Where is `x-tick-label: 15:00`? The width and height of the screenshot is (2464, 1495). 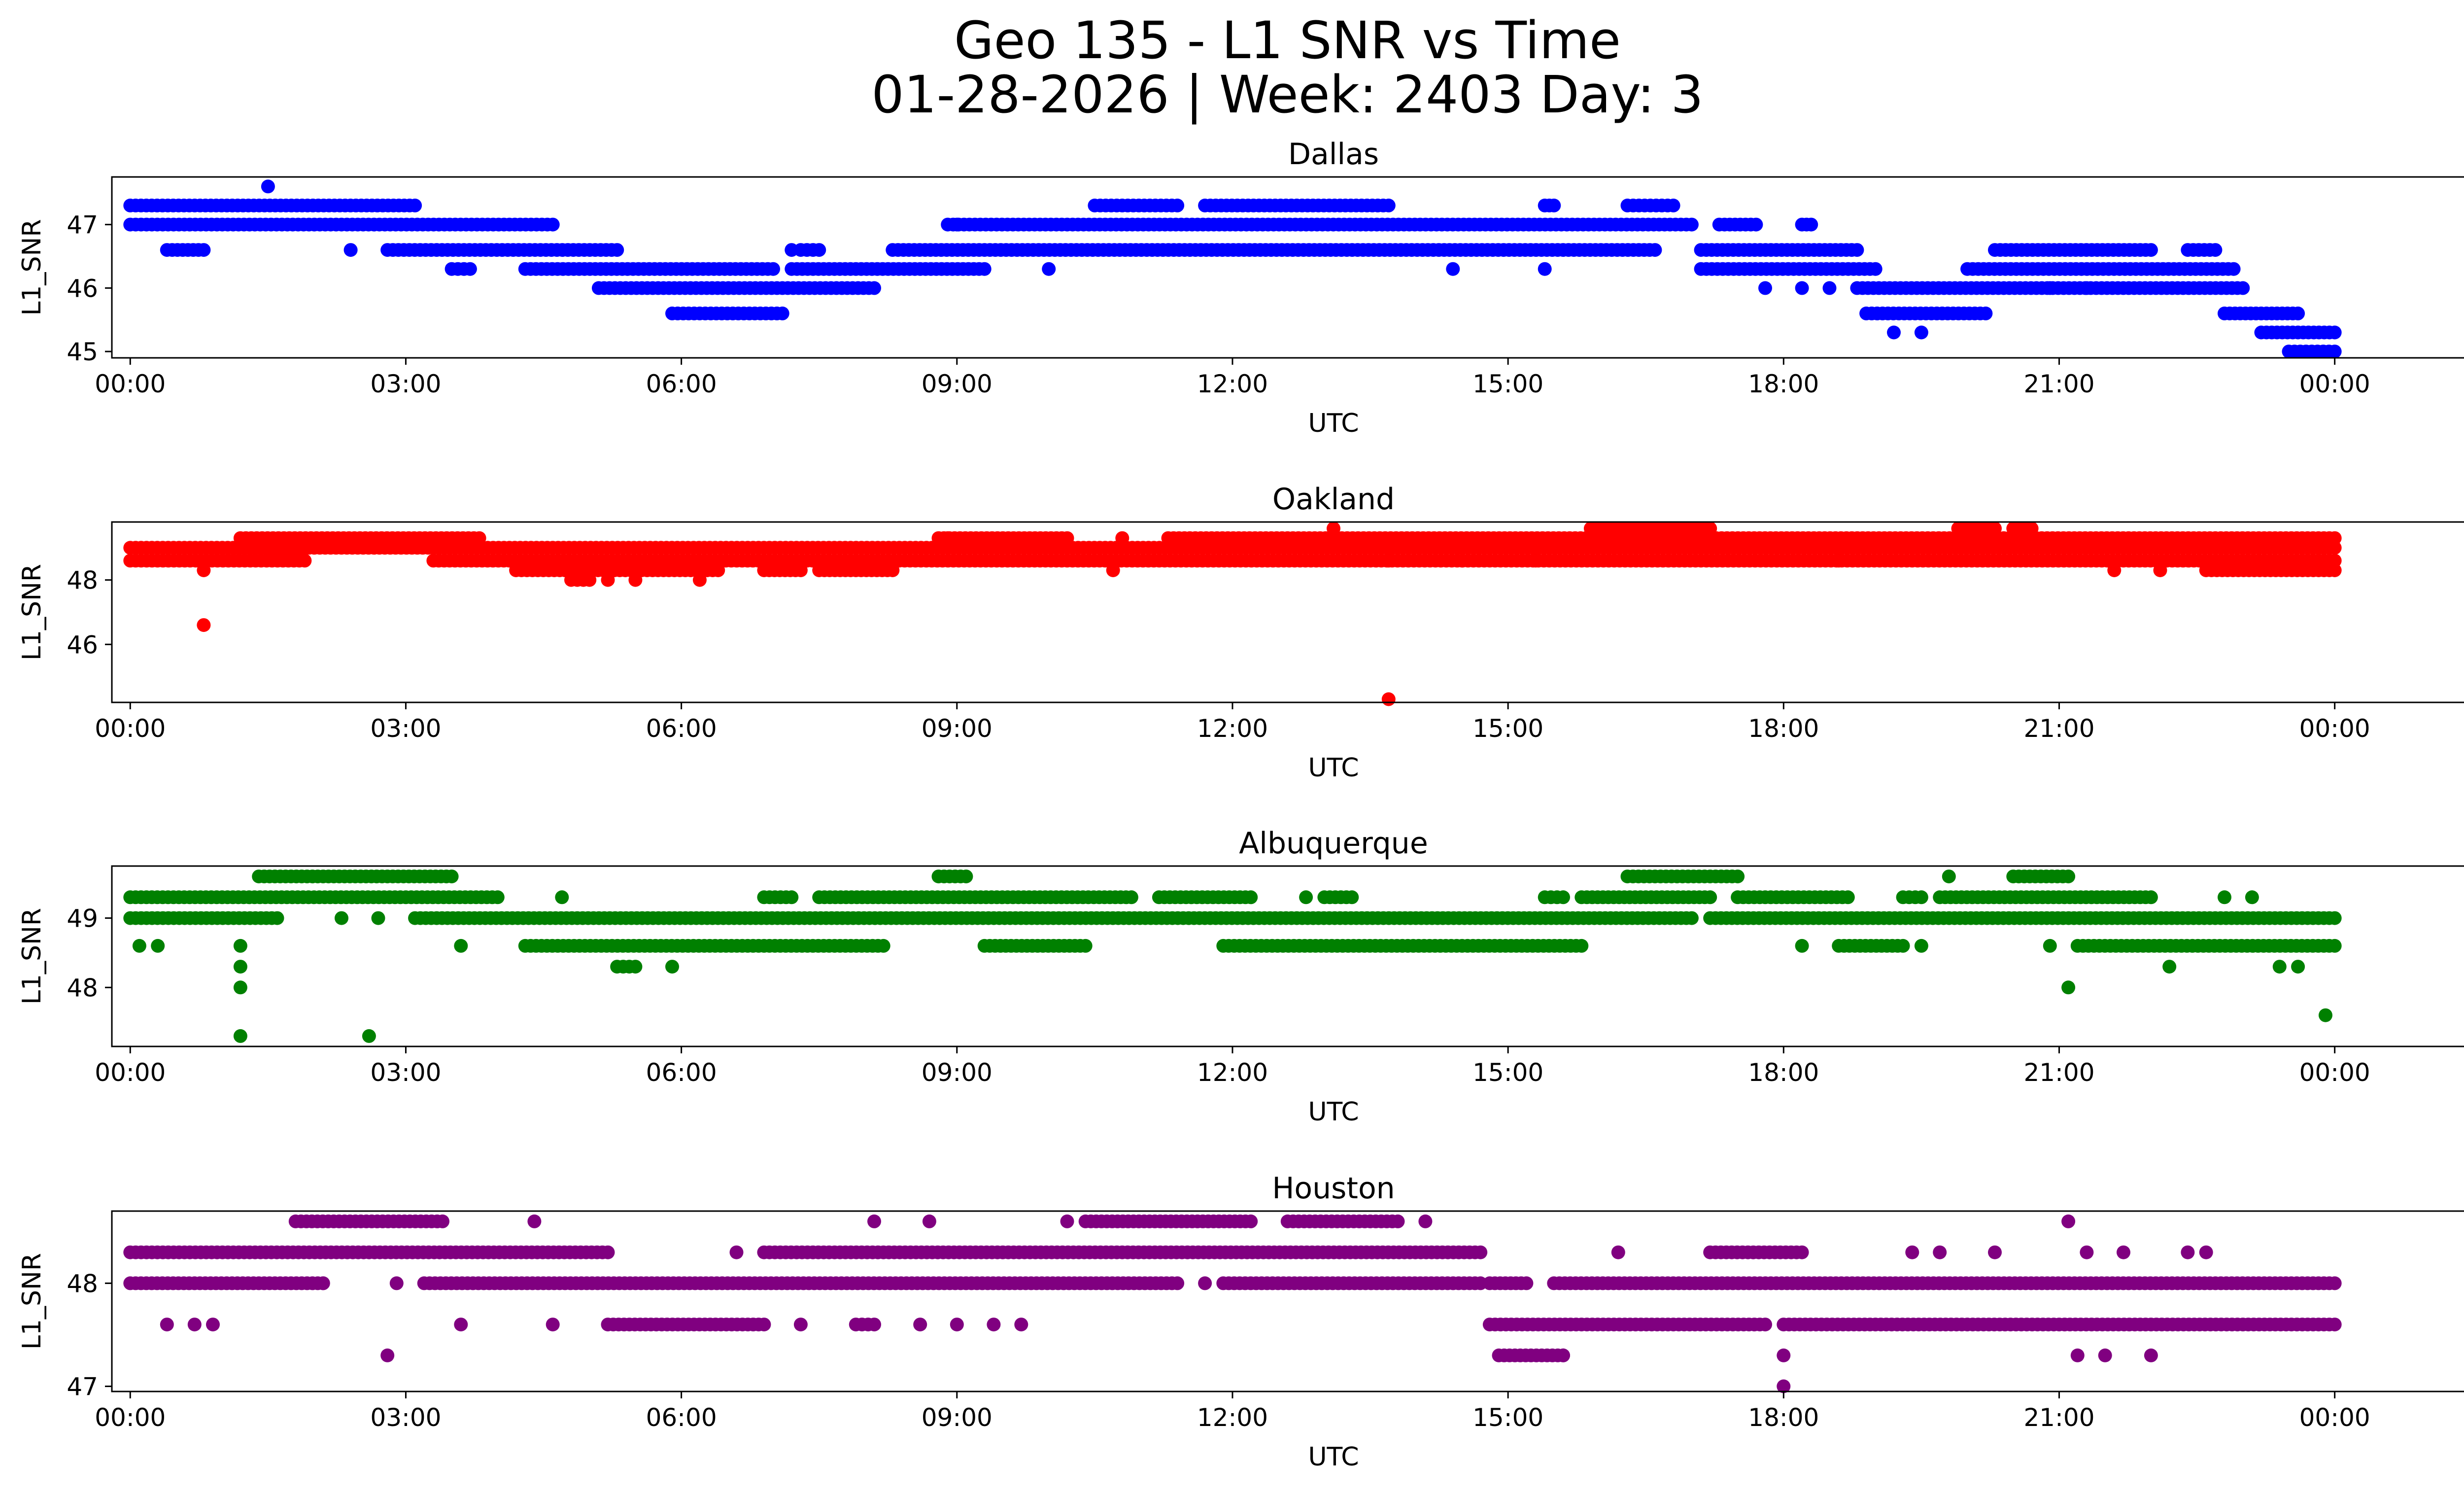
x-tick-label: 15:00 is located at coordinates (1507, 384).